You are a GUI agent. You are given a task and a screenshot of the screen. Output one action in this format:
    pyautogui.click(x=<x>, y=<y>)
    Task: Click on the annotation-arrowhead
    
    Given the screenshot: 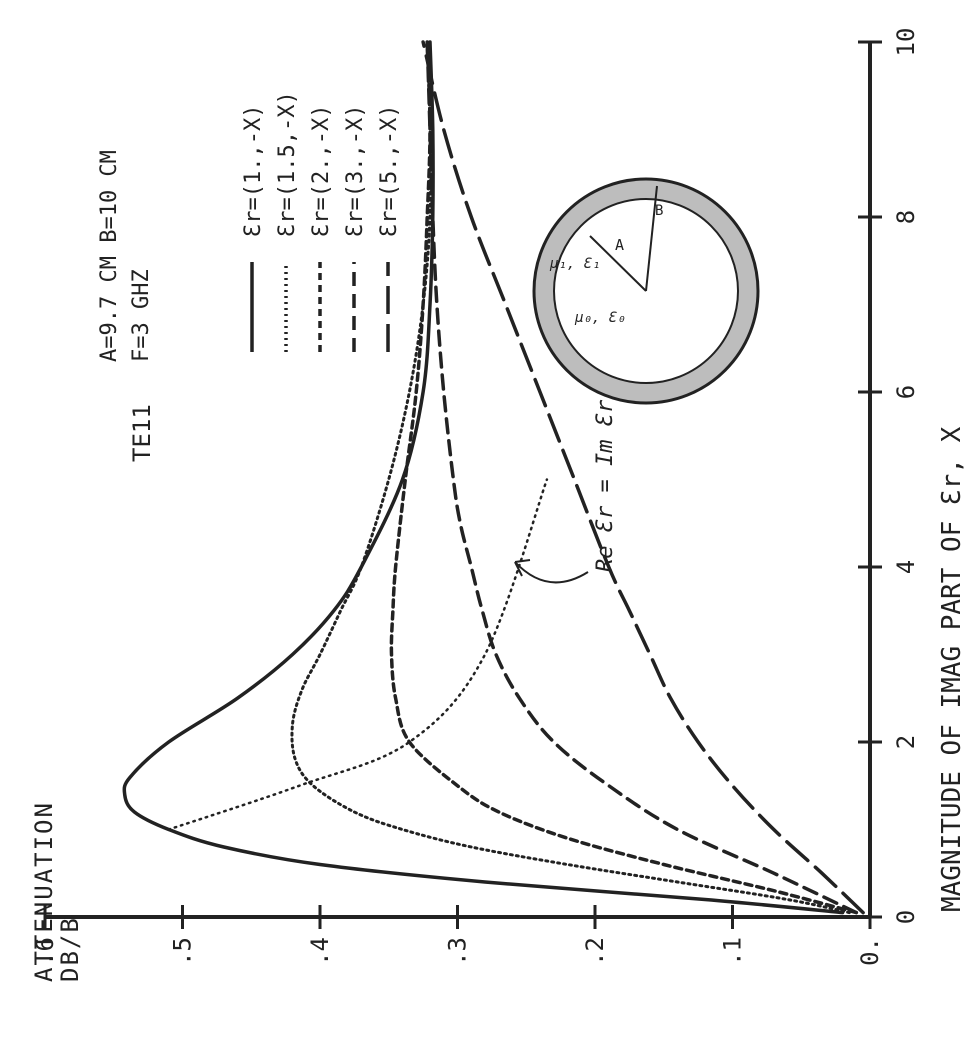 What is the action you would take?
    pyautogui.click(x=522, y=568)
    